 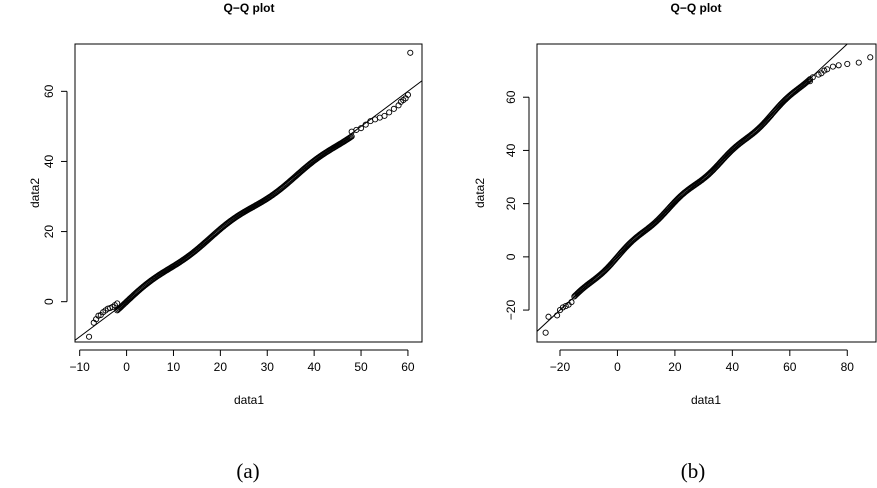 I want to click on x-axis: −20 0 20 40 60 80, so click(x=702, y=361).